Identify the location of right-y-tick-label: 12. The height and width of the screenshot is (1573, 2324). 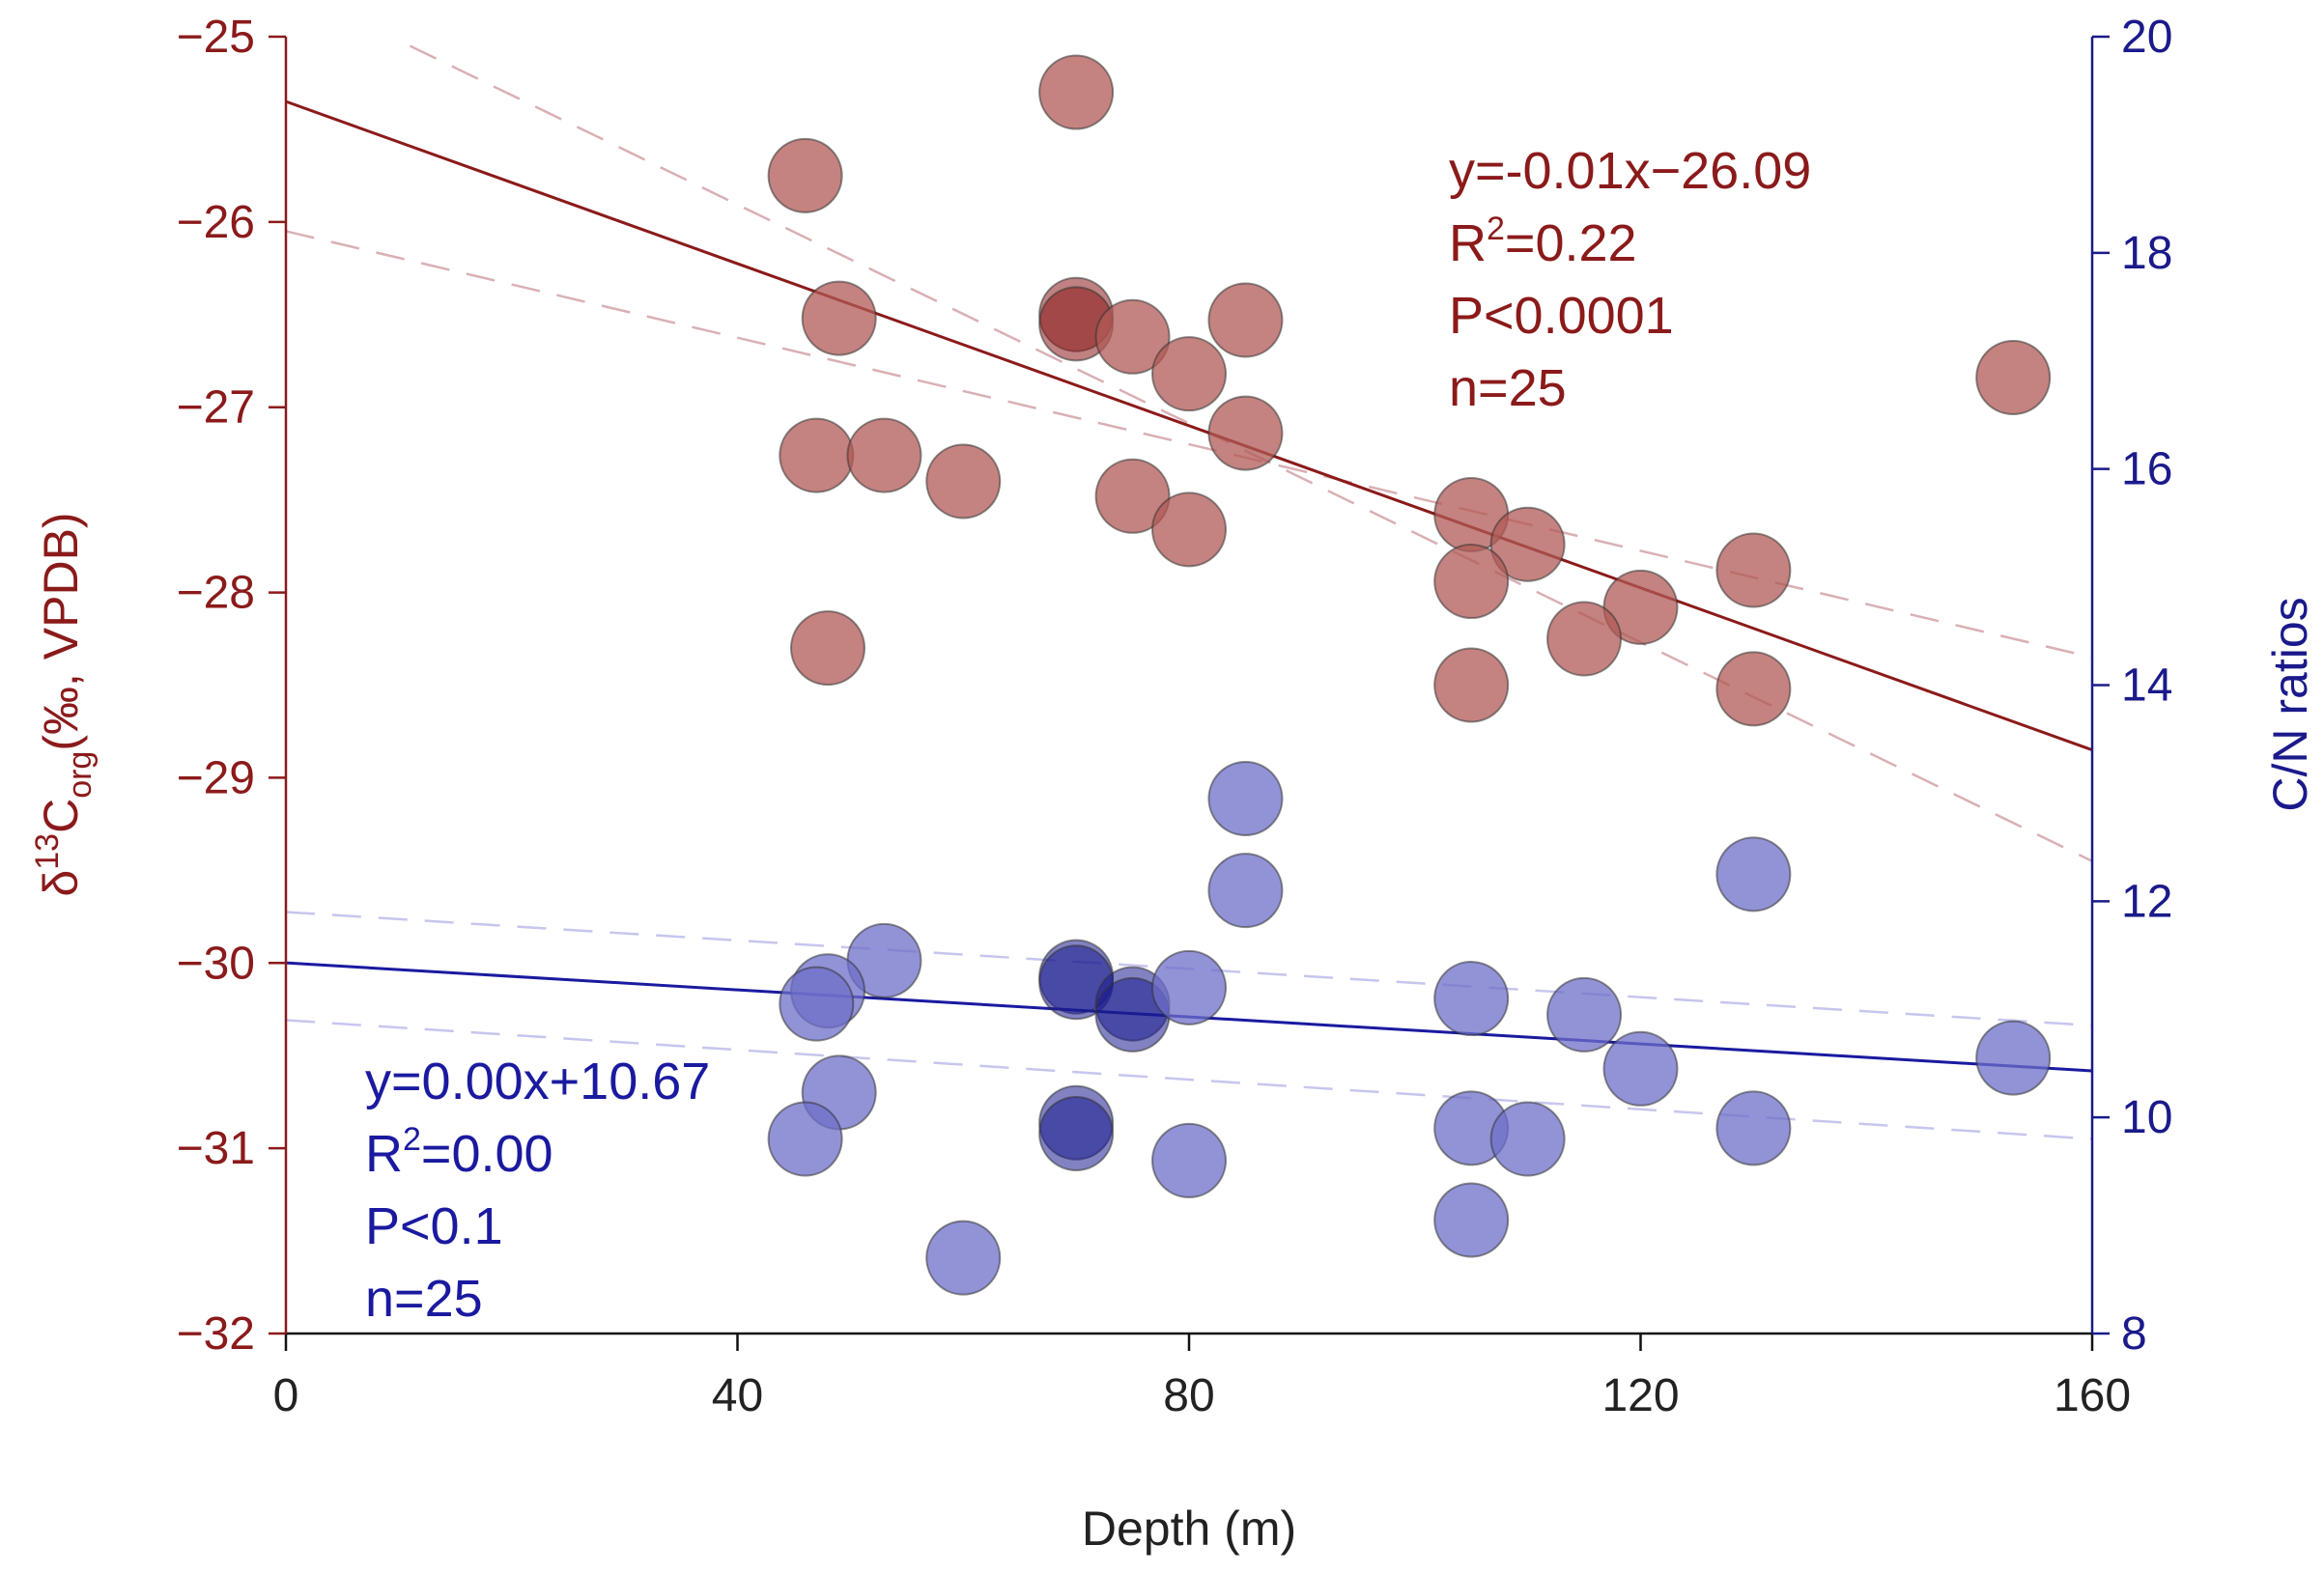
(2146, 901).